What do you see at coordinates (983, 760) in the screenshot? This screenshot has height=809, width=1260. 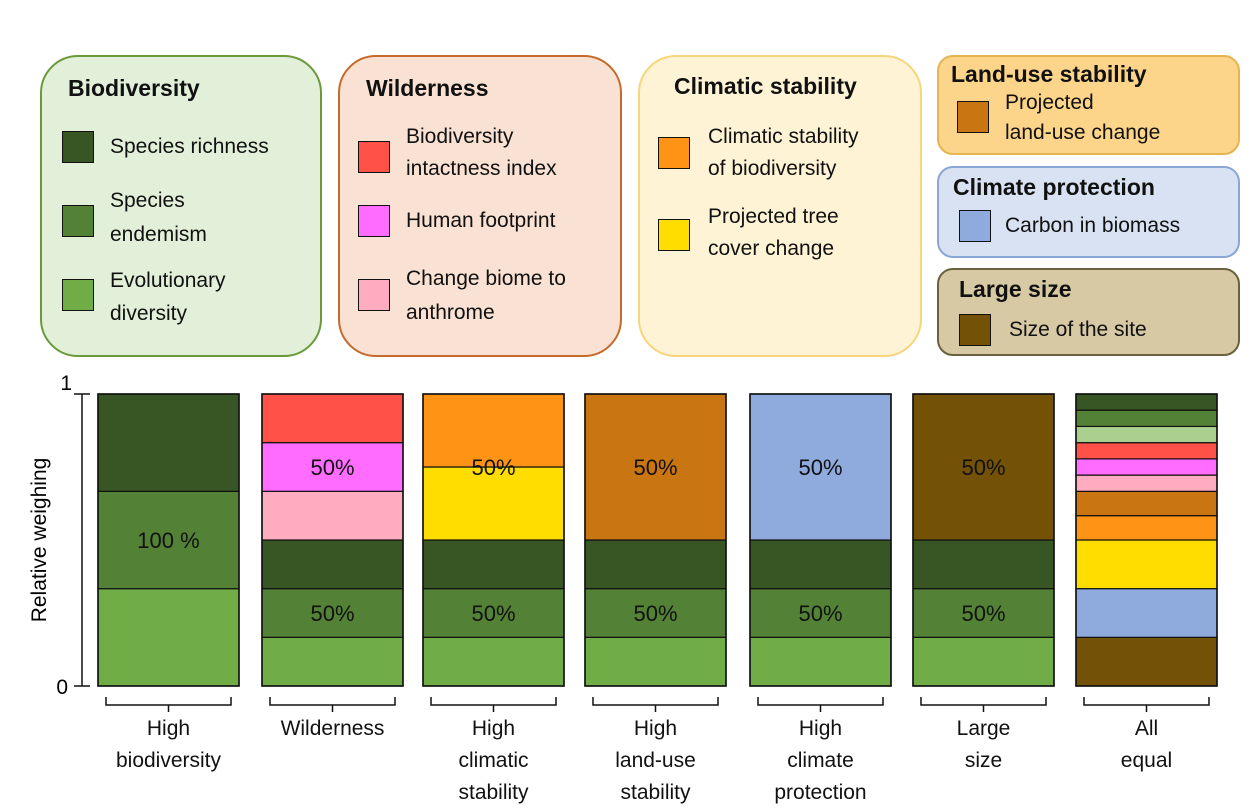 I see `x-tick-label: size` at bounding box center [983, 760].